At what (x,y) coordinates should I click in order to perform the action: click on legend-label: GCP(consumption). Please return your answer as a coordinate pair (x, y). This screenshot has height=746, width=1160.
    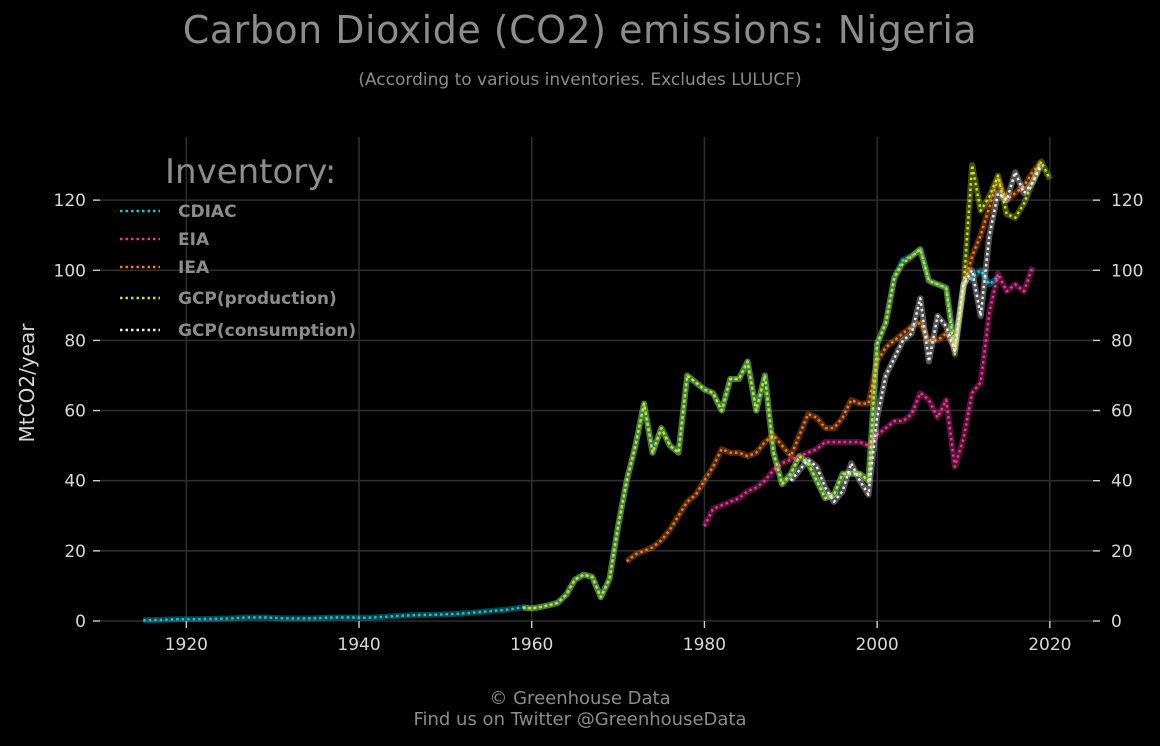
    Looking at the image, I should click on (267, 331).